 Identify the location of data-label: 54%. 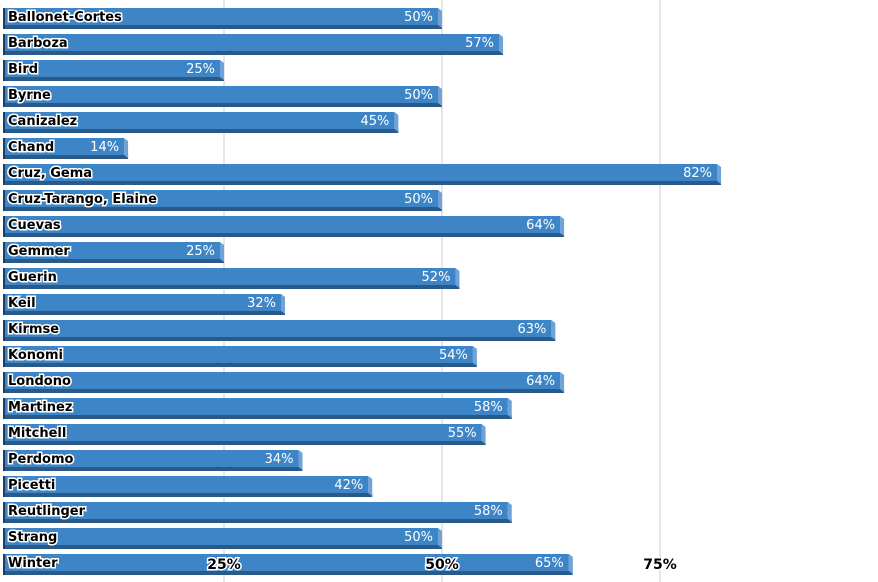
(453, 355).